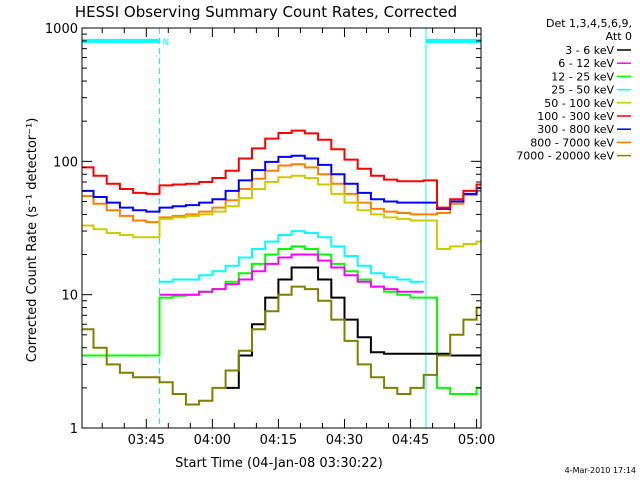 Image resolution: width=640 pixels, height=480 pixels. I want to click on x-tick-label: 04:45, so click(410, 440).